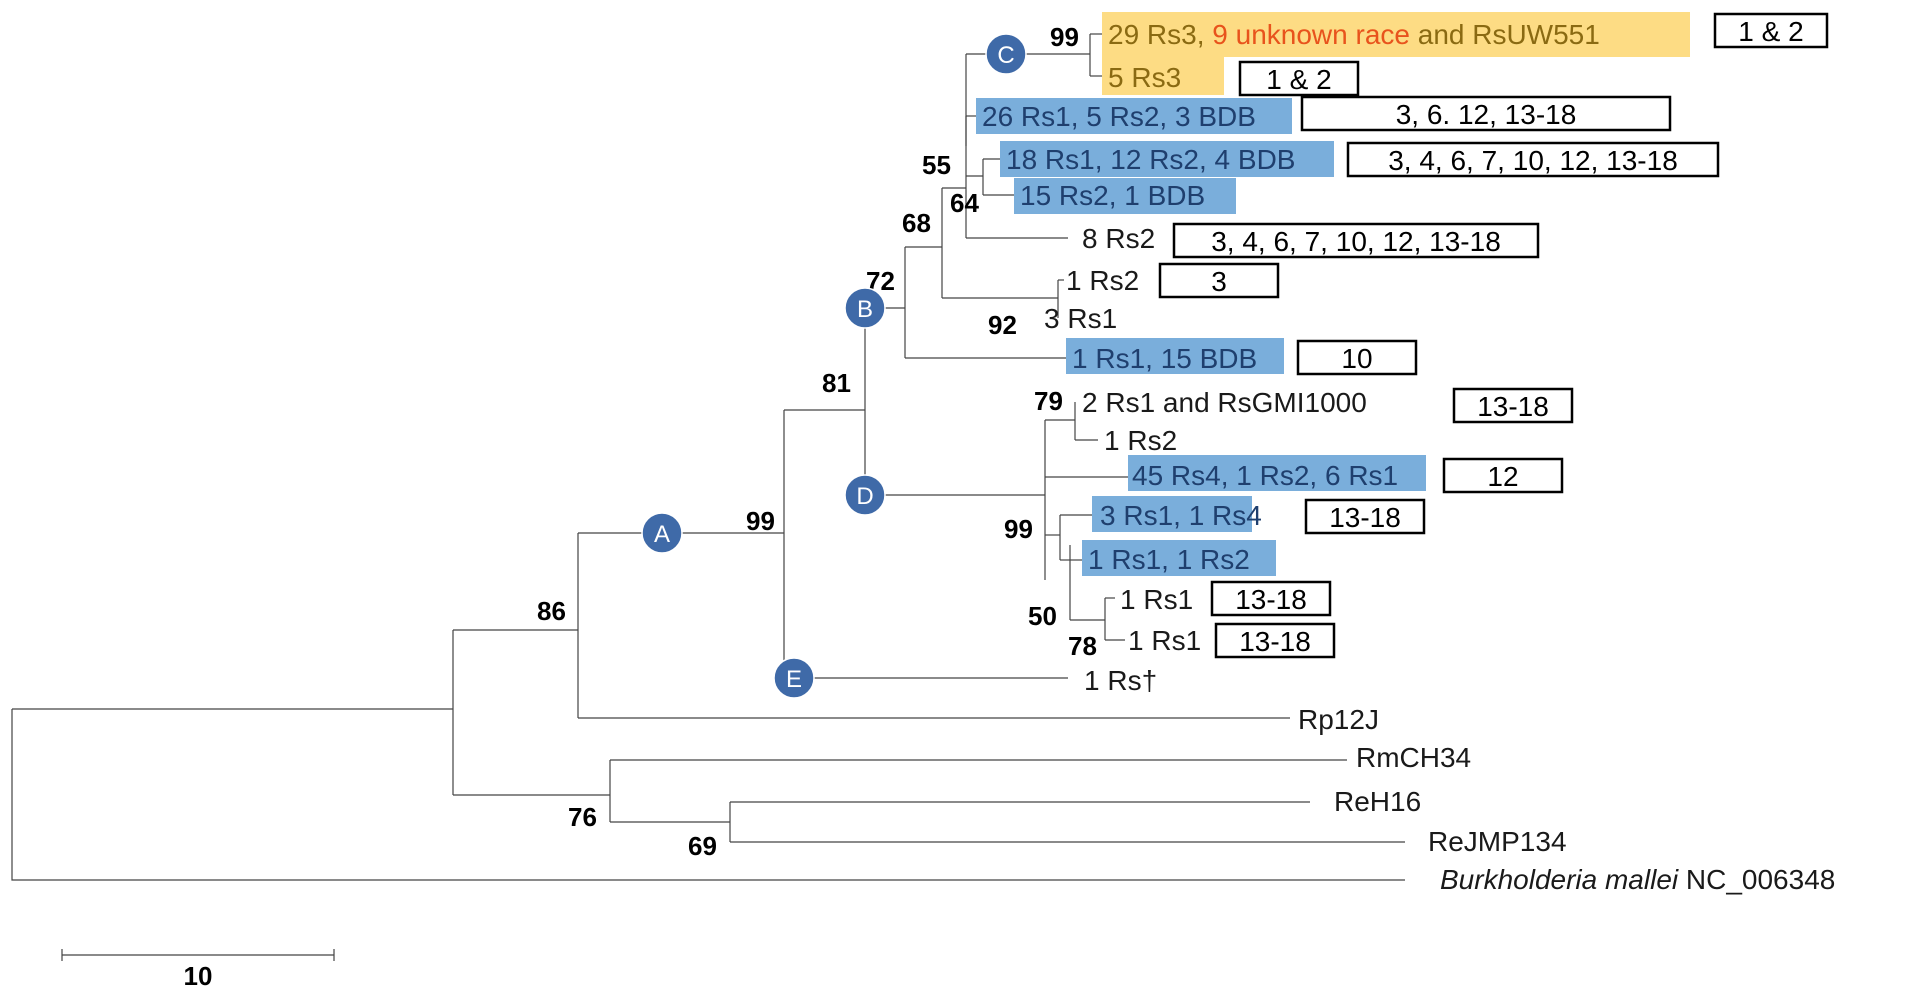  I want to click on box-6-text: 3, 4, 6, 7, 10, 12, 13-18, so click(1356, 241).